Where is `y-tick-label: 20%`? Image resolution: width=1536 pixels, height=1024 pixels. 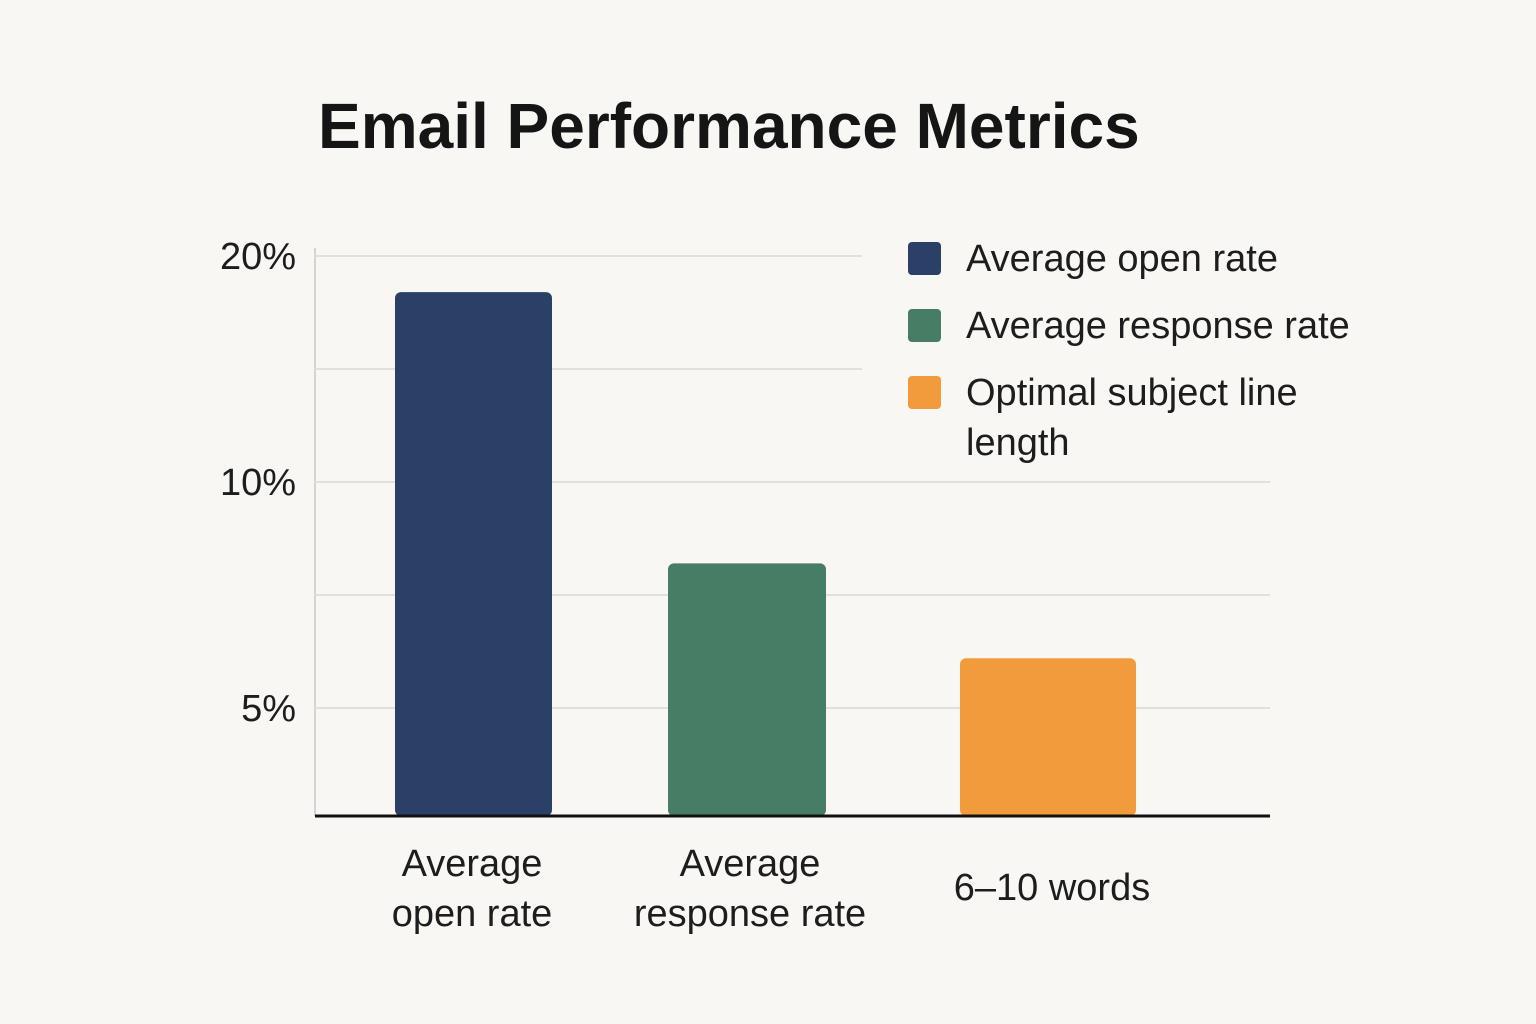 y-tick-label: 20% is located at coordinates (258, 257).